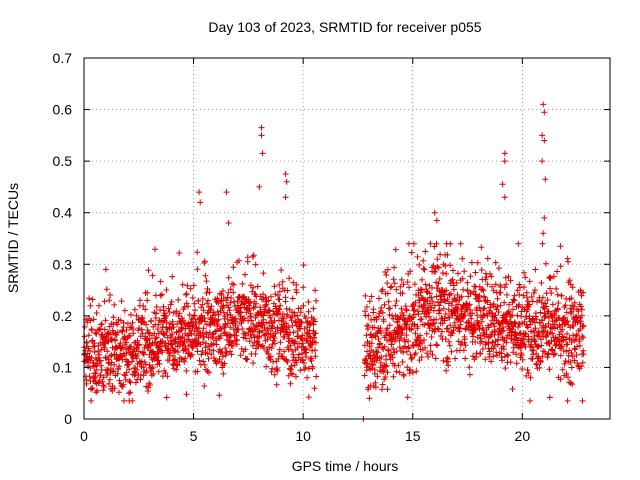  Describe the element at coordinates (63, 264) in the screenshot. I see `y-tick-label: 0.3` at that location.